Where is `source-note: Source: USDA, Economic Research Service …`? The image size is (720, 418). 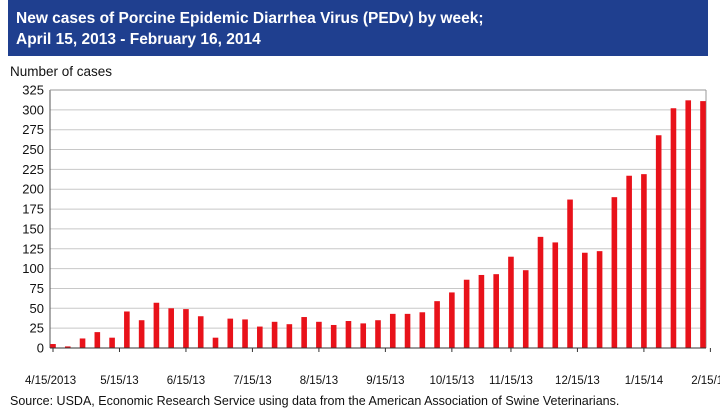
source-note: Source: USDA, Economic Research Service … is located at coordinates (315, 401).